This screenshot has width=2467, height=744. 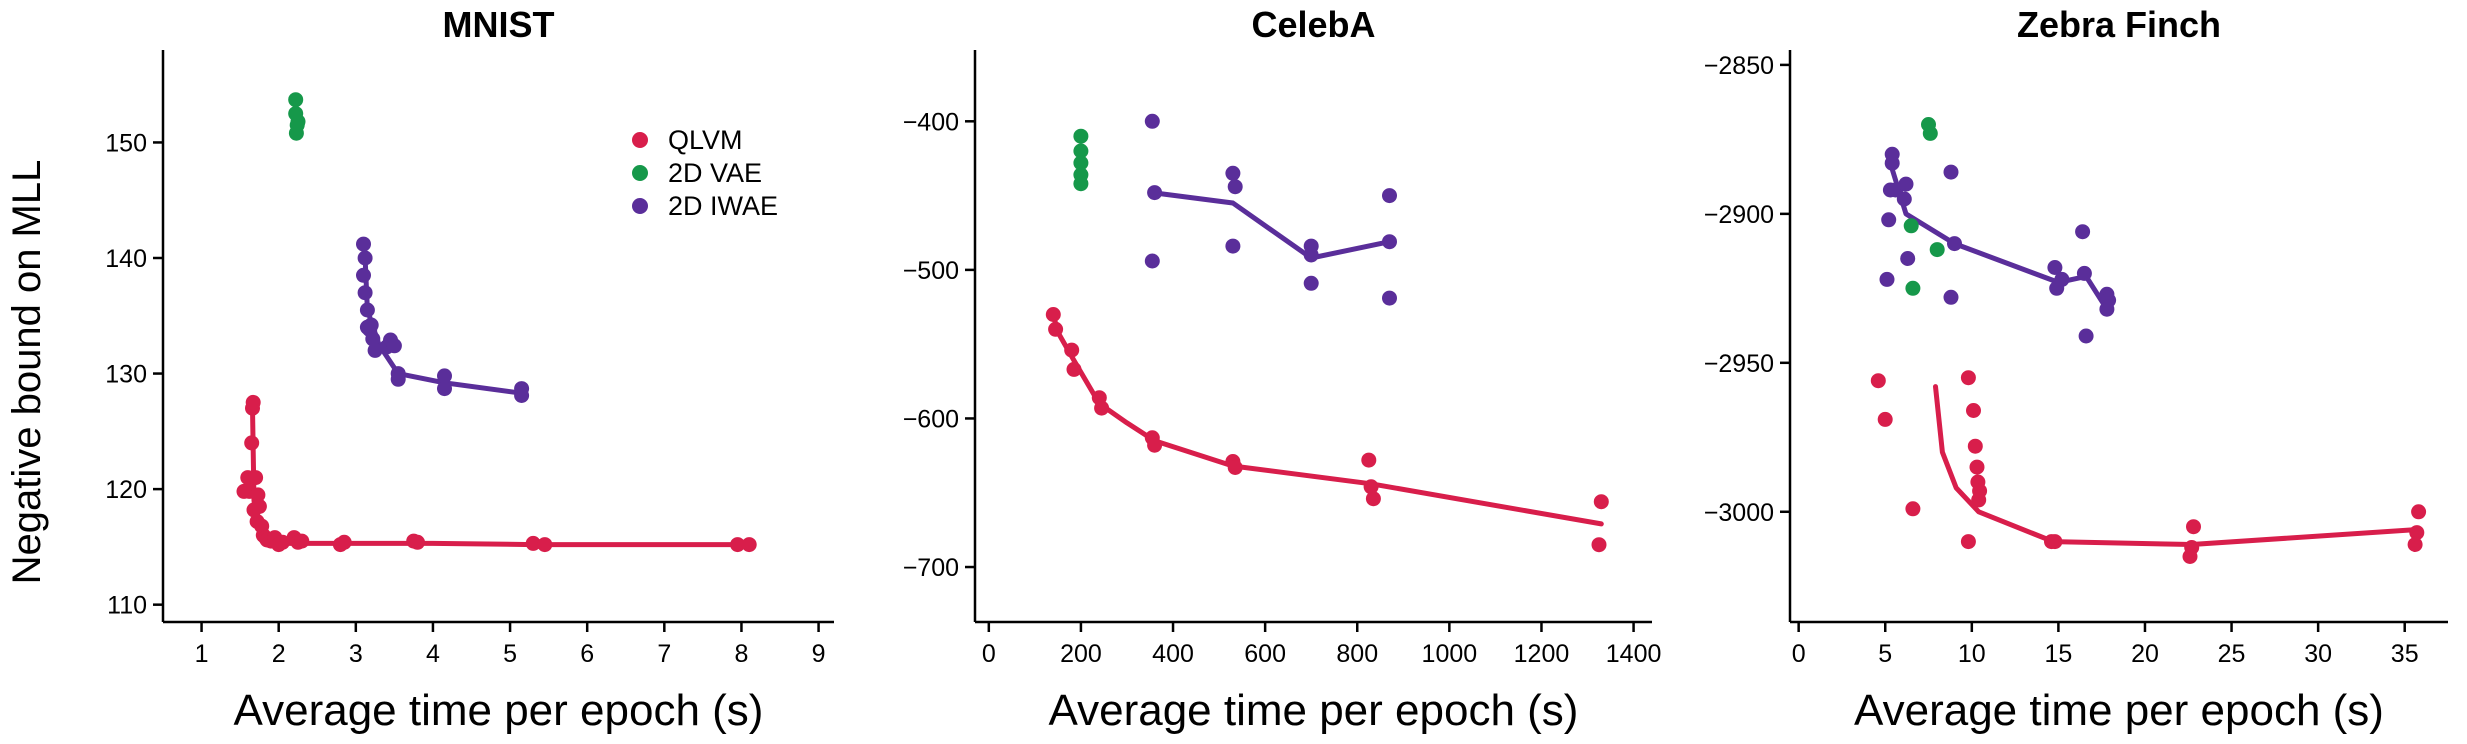 What do you see at coordinates (931, 568) in the screenshot?
I see `y-tick-label: −700` at bounding box center [931, 568].